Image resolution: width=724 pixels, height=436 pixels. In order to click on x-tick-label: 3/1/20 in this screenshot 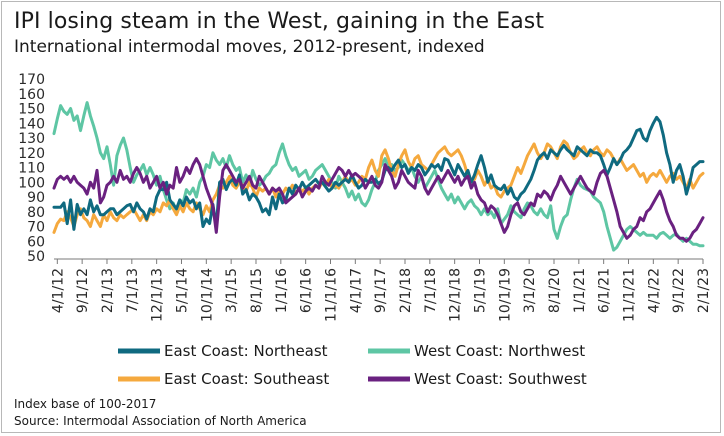, I will do `click(530, 290)`.